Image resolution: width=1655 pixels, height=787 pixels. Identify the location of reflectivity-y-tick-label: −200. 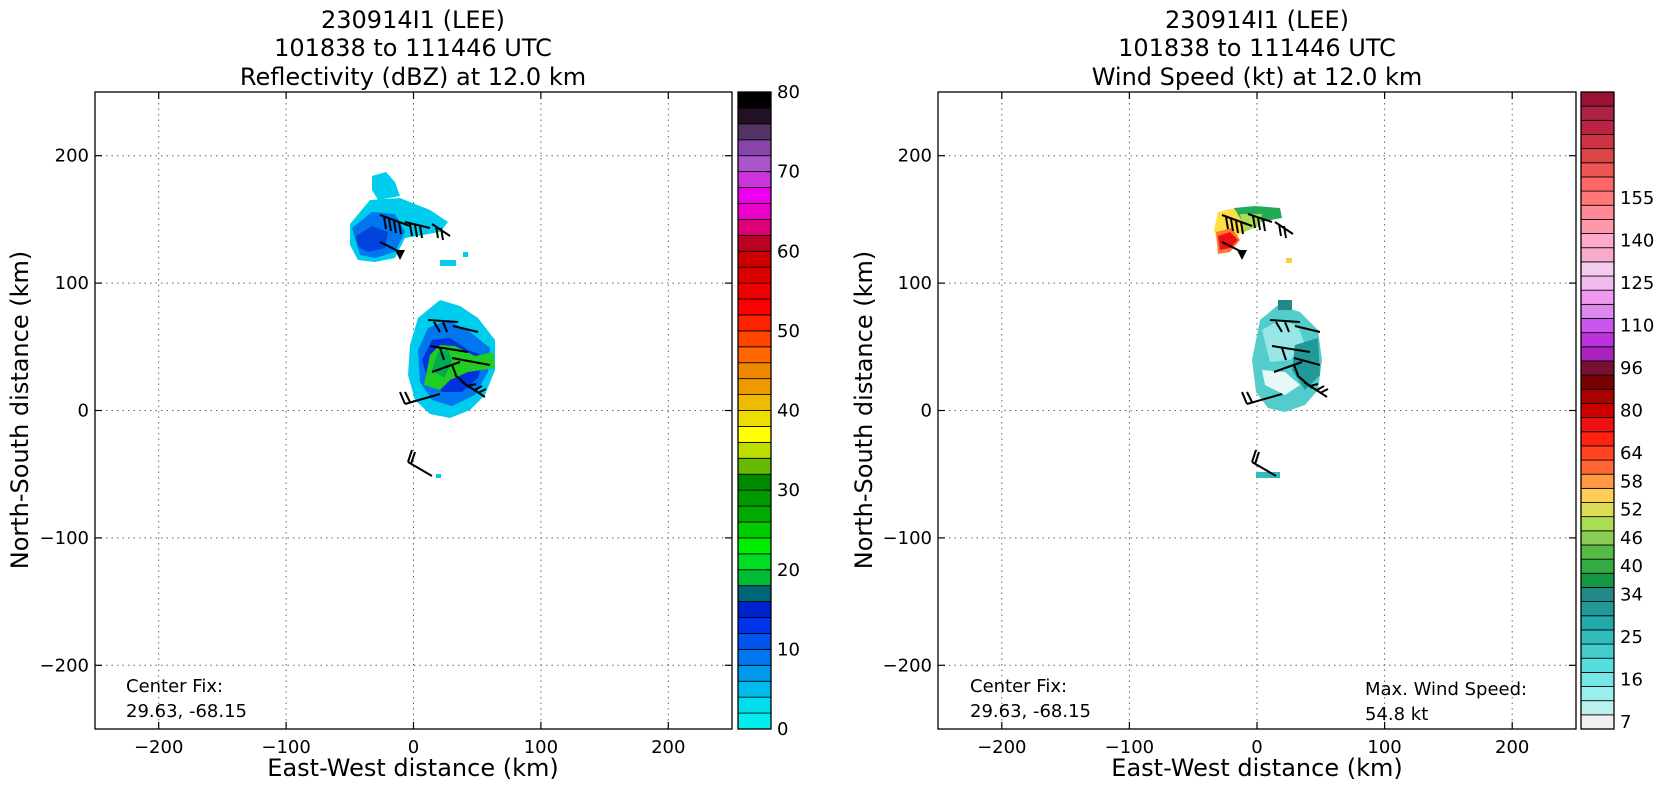
(64, 665).